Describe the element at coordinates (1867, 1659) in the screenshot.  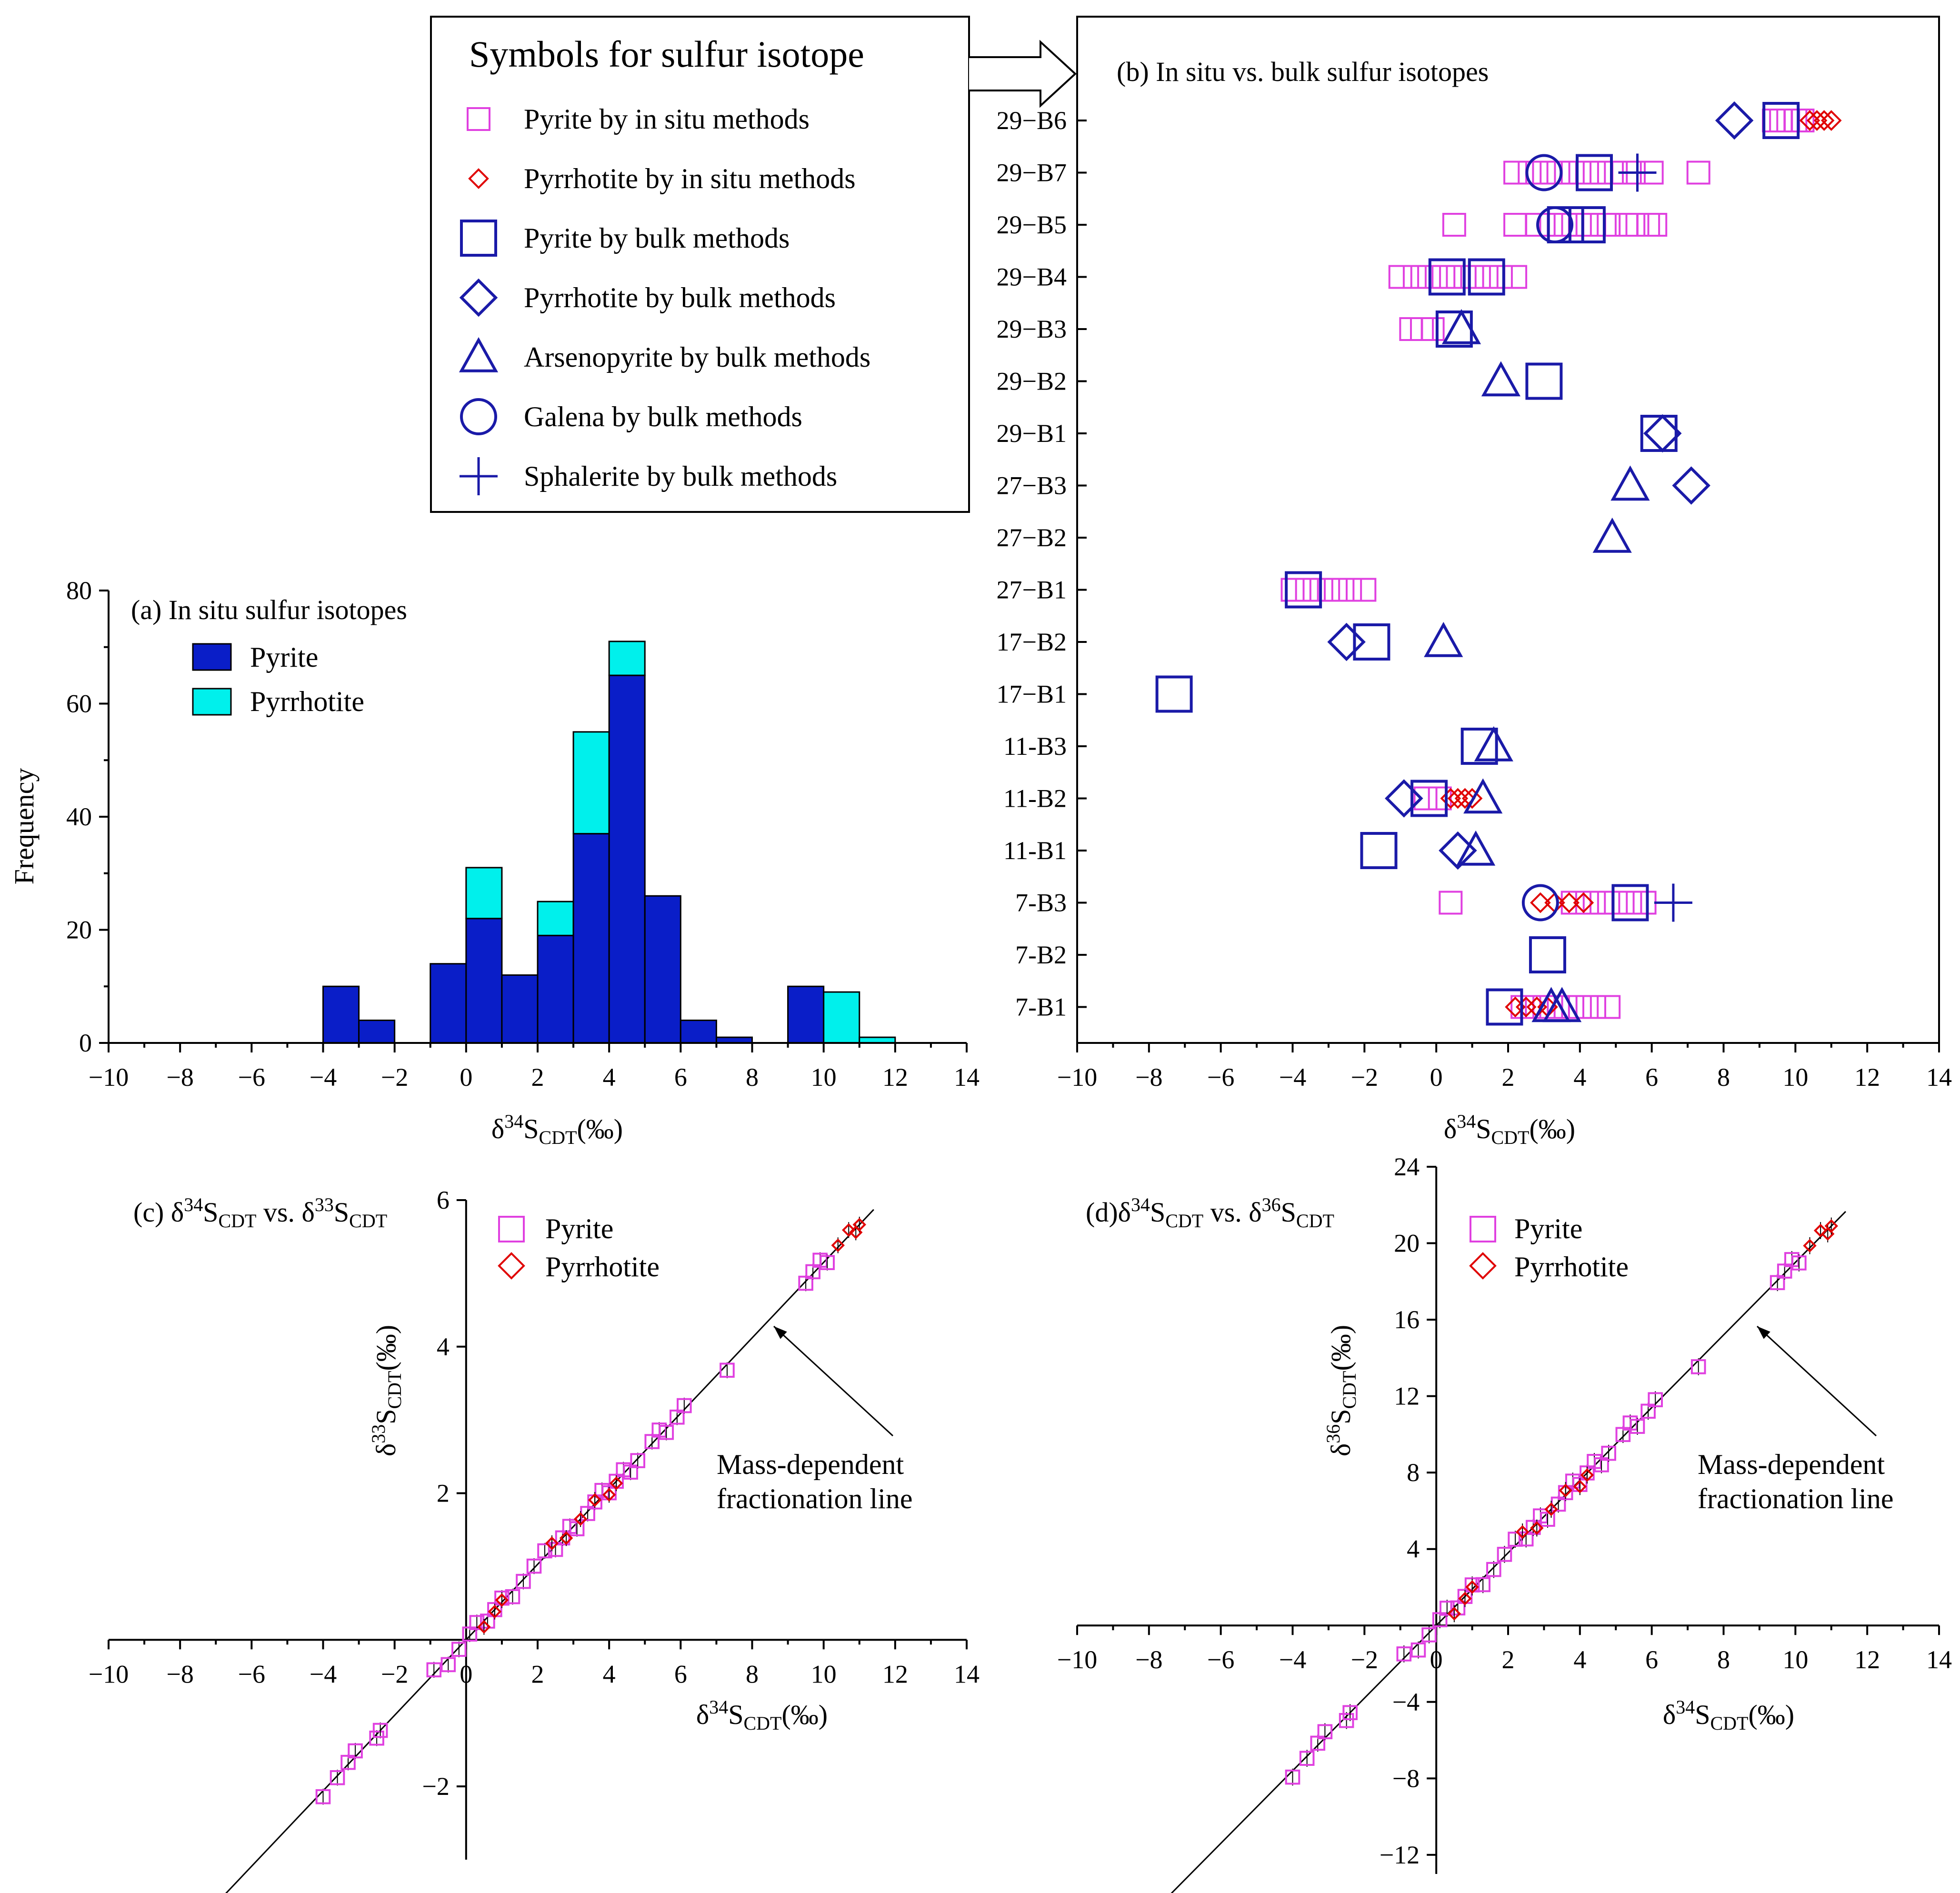
I see `x-tick-label: 12` at that location.